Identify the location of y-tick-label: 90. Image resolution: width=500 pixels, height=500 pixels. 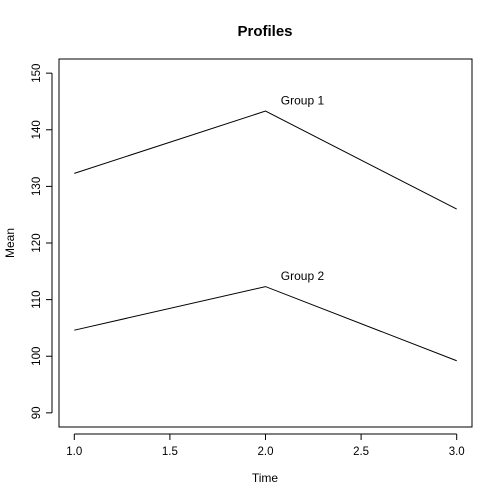
(37, 412).